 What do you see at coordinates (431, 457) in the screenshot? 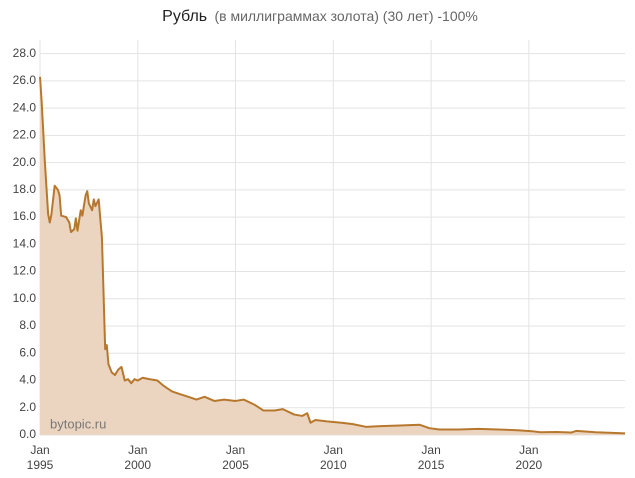
I see `x-tick-label: Jan 2015` at bounding box center [431, 457].